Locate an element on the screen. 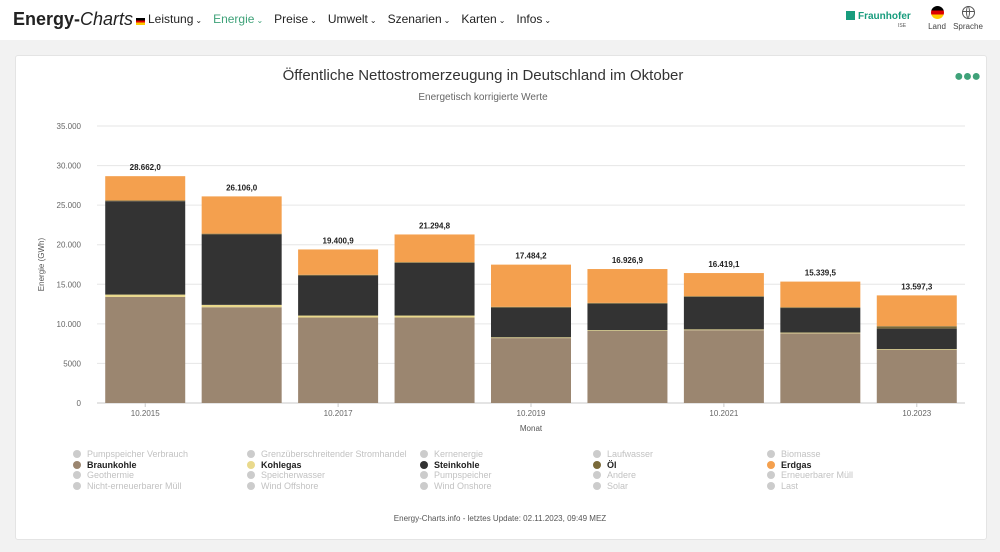  legend-item-andere: Andere is located at coordinates (614, 475).